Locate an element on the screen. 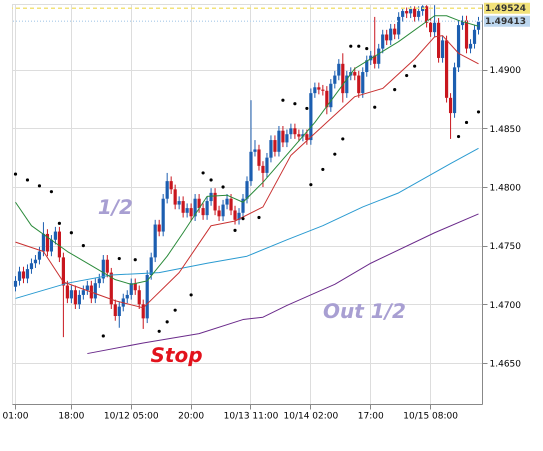 The width and height of the screenshot is (543, 451). y-tick-label: 1.4900 is located at coordinates (506, 71).